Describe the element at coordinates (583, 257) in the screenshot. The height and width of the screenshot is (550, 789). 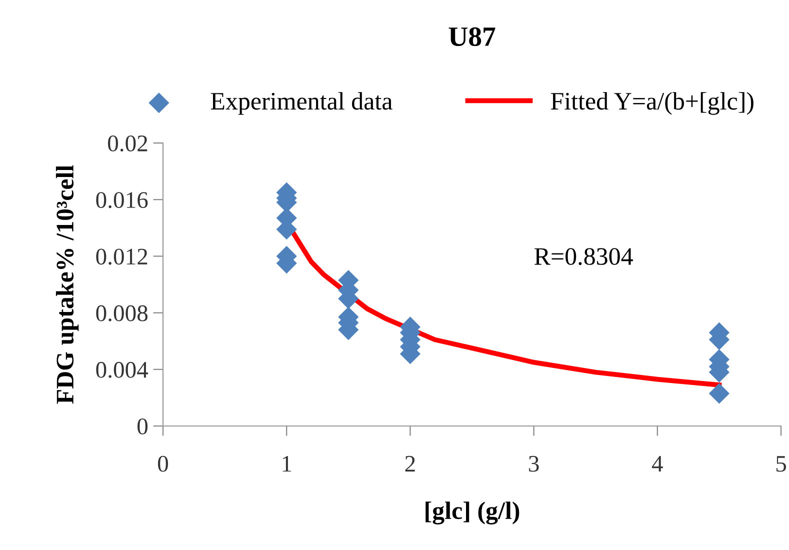
I see `annotation: R=0.8304` at that location.